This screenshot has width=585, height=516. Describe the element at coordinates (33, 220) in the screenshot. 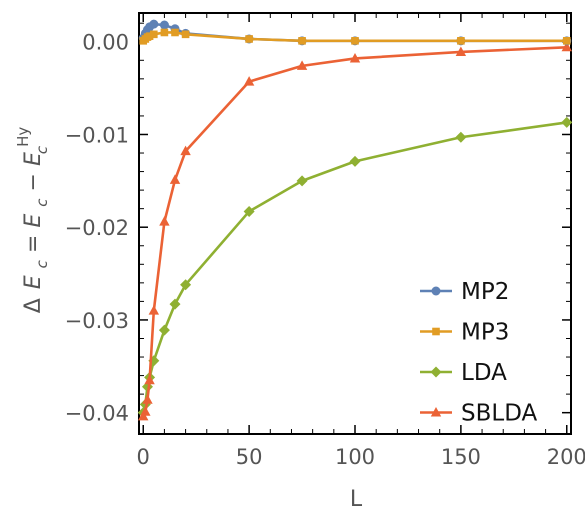

I see `y-axis-title: Δ E c = E c − E c Hy` at that location.